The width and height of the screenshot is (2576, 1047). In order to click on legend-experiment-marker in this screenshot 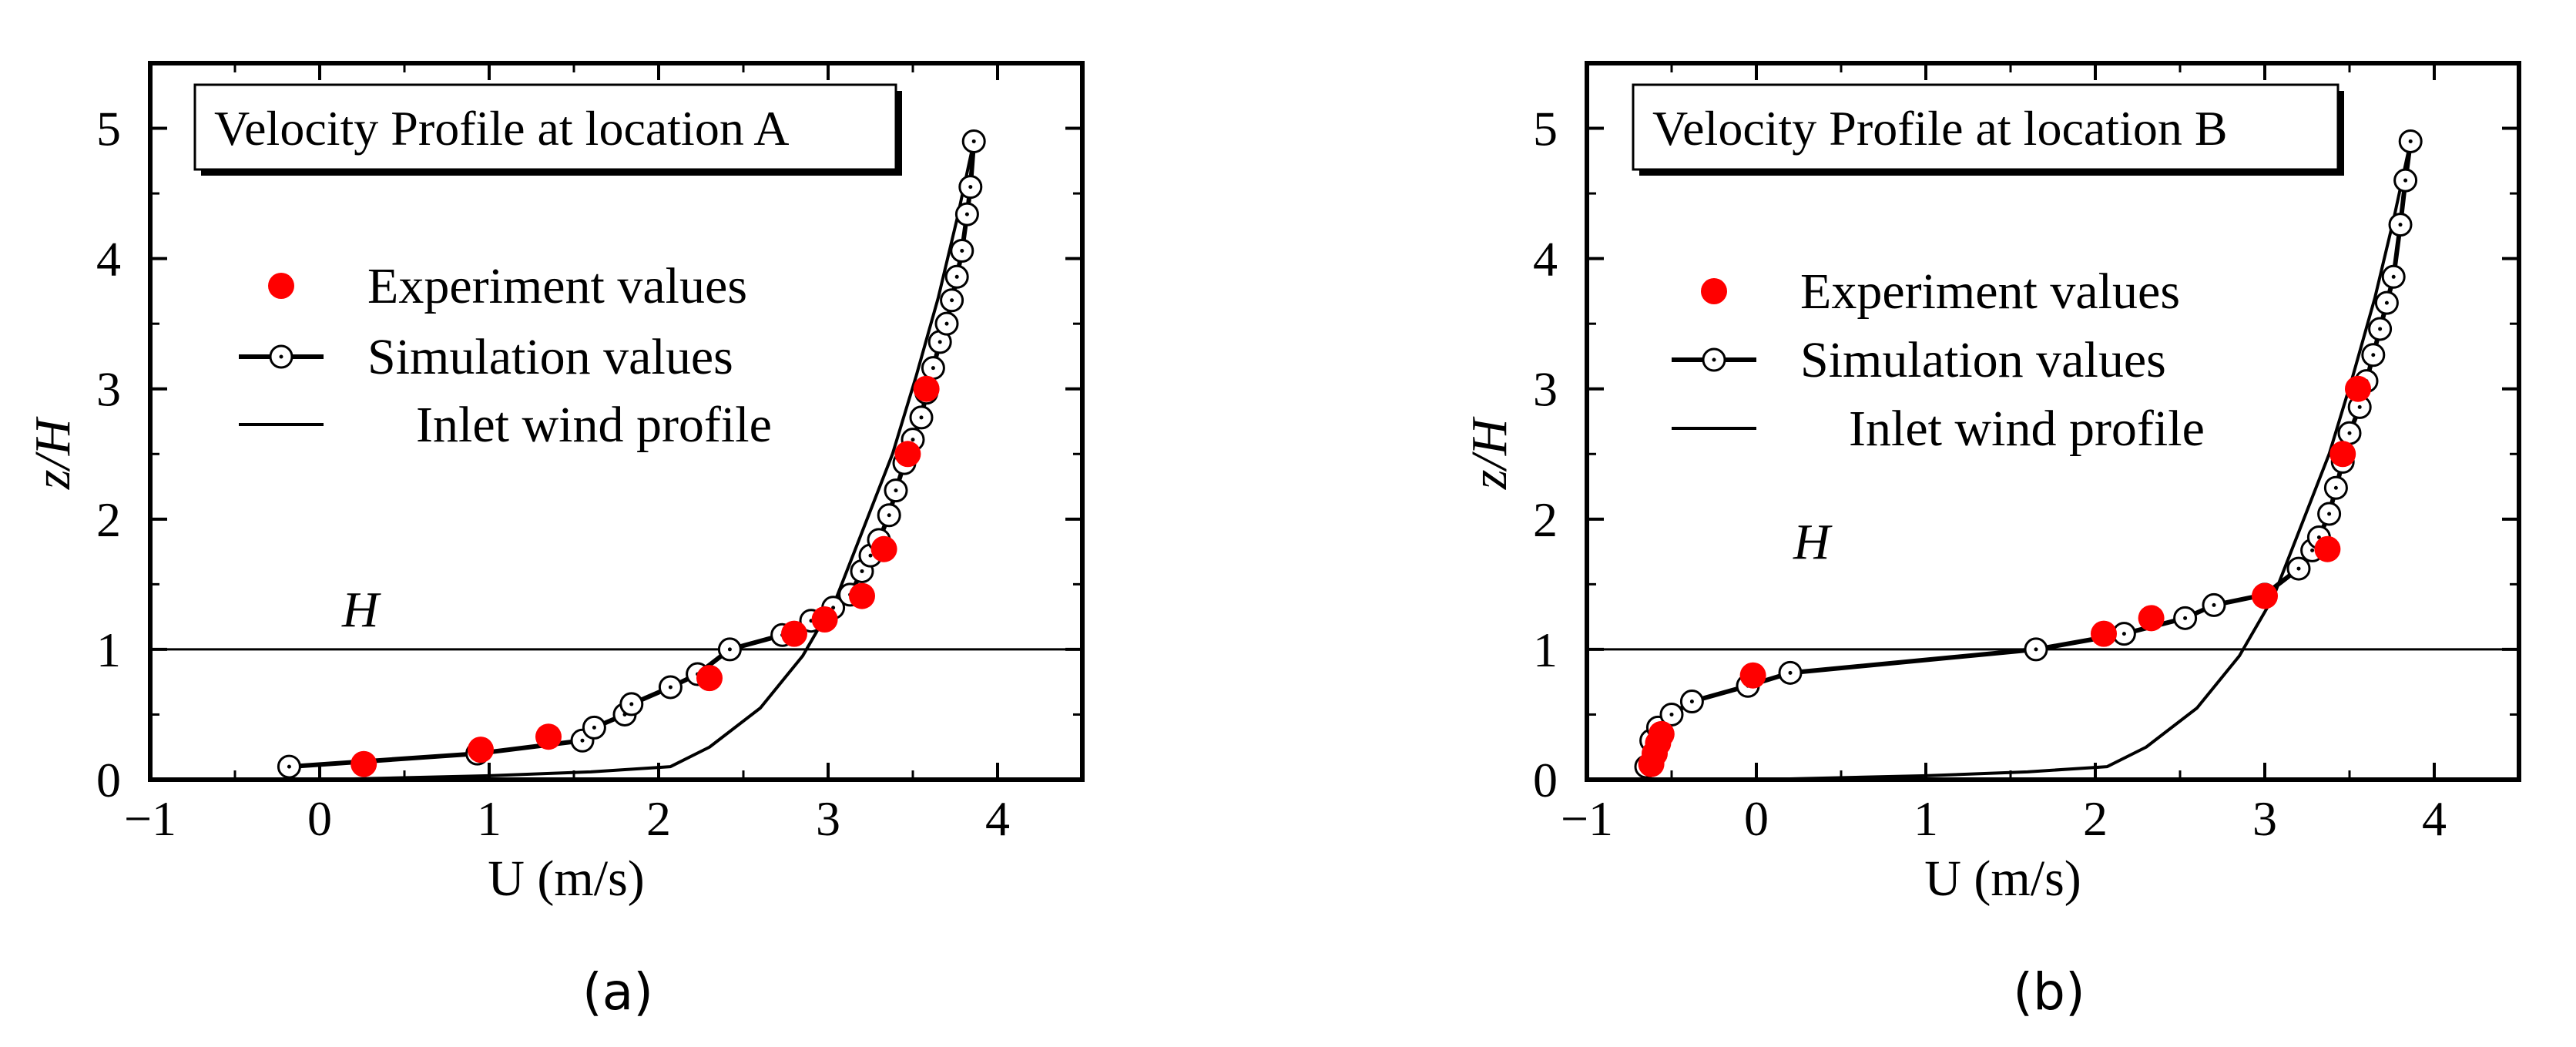, I will do `click(1714, 291)`.